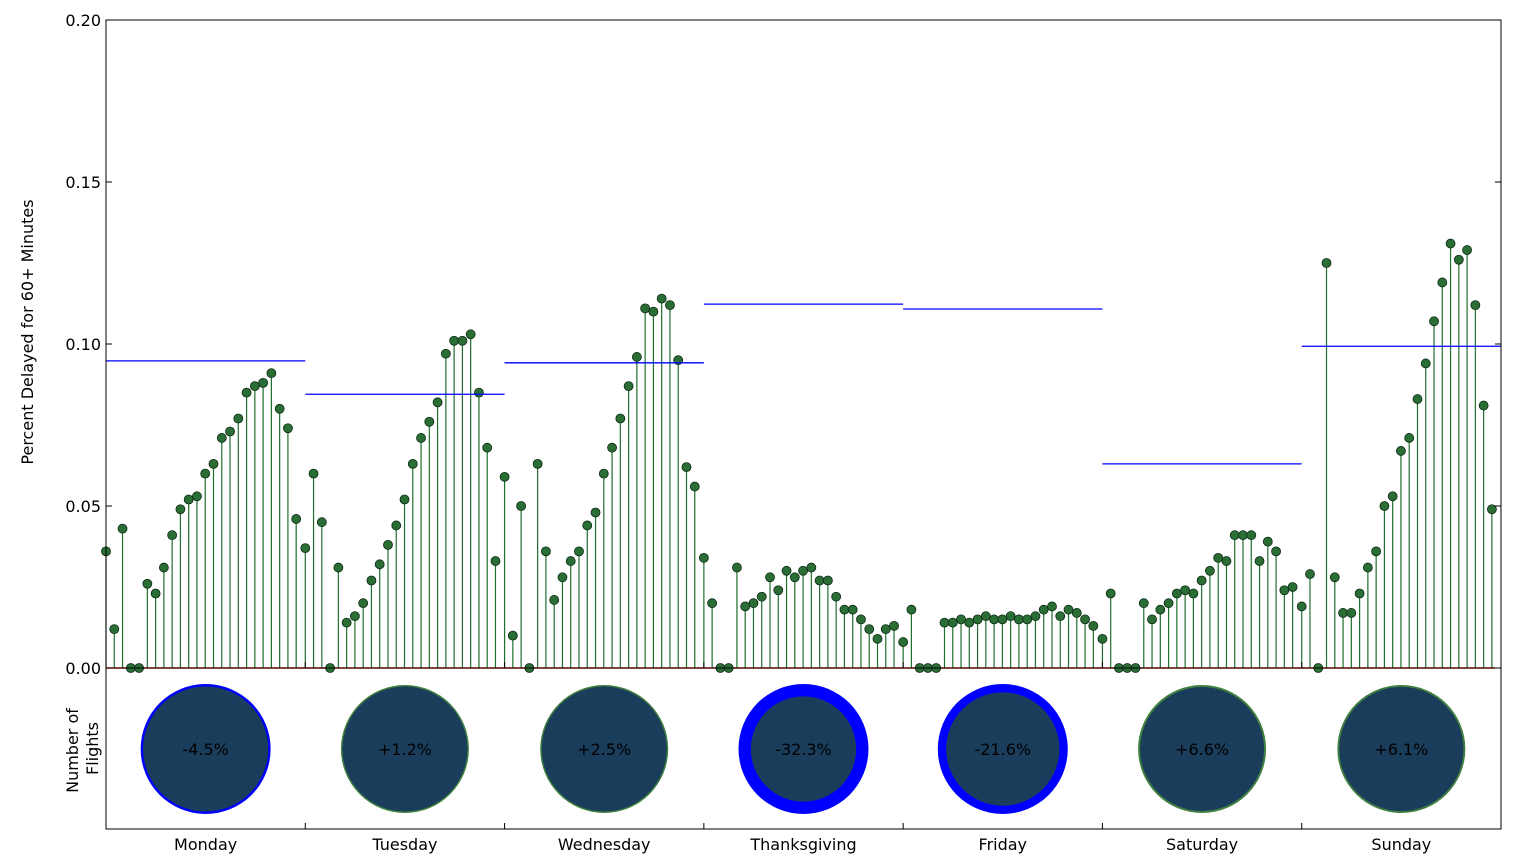 Image resolution: width=1521 pixels, height=864 pixels. I want to click on flight-circle-monday, so click(206, 749).